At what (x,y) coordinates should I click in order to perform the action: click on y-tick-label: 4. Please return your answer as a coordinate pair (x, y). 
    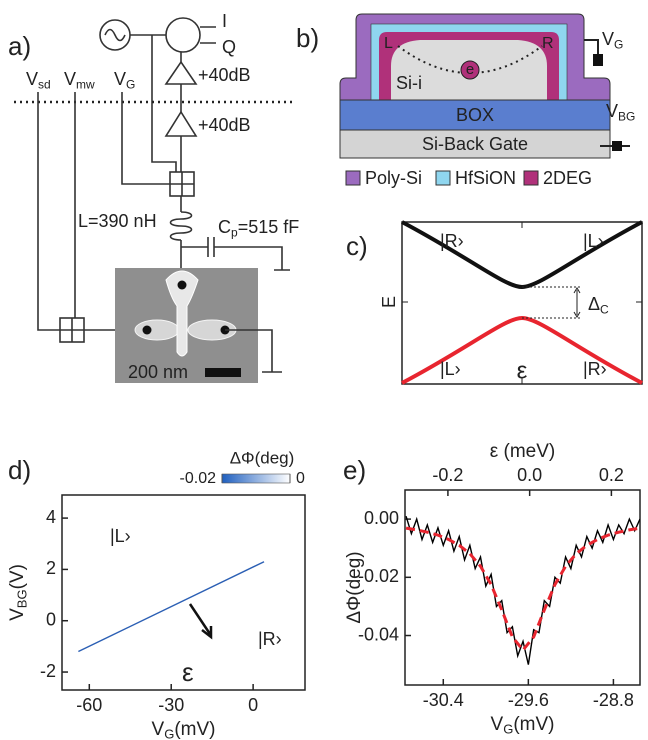
    Looking at the image, I should click on (51, 517).